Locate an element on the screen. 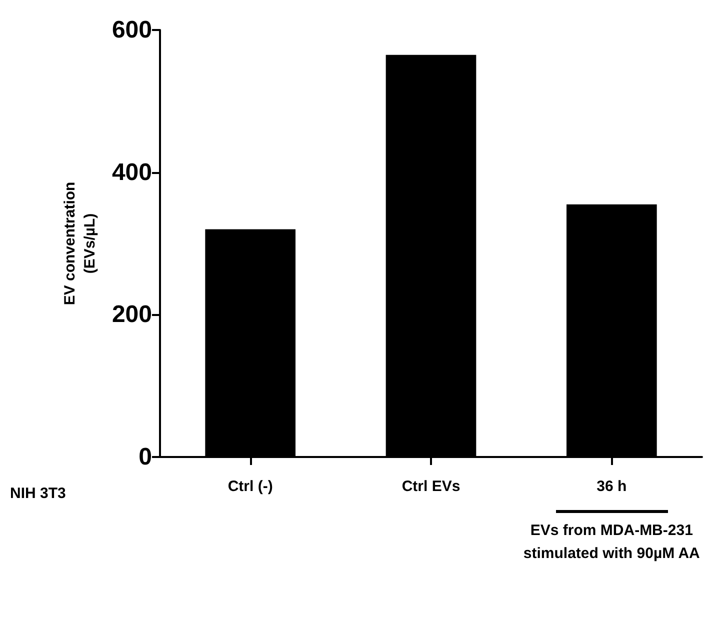 Image resolution: width=722 pixels, height=623 pixels. x-tick-label: Ctrl EVs is located at coordinates (431, 486).